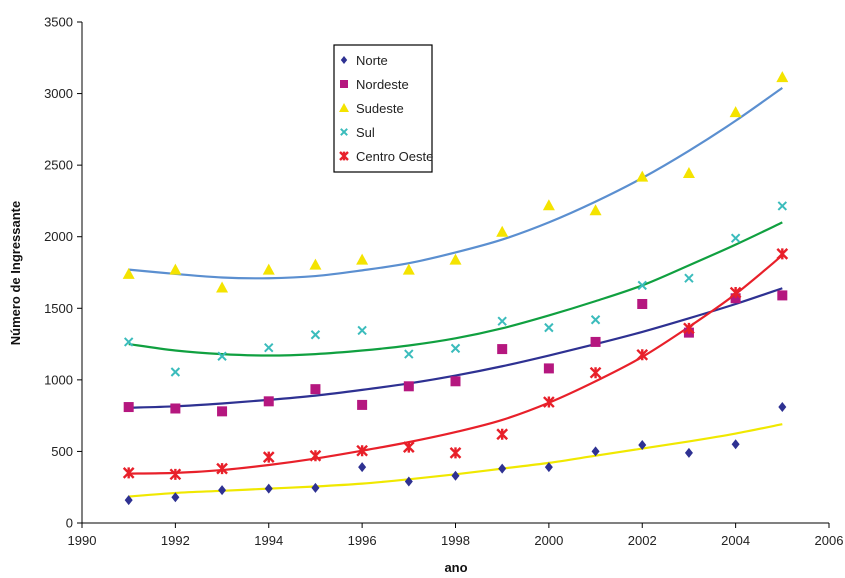 This screenshot has width=845, height=578. Describe the element at coordinates (175, 540) in the screenshot. I see `x-tick-label: 1992` at that location.